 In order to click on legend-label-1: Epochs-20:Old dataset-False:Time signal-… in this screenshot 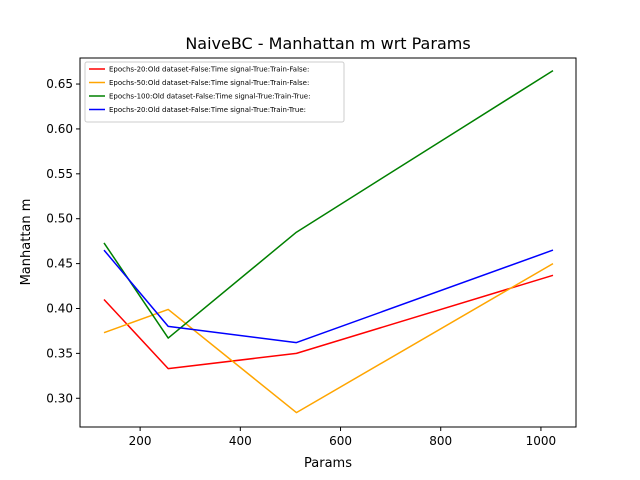, I will do `click(209, 70)`.